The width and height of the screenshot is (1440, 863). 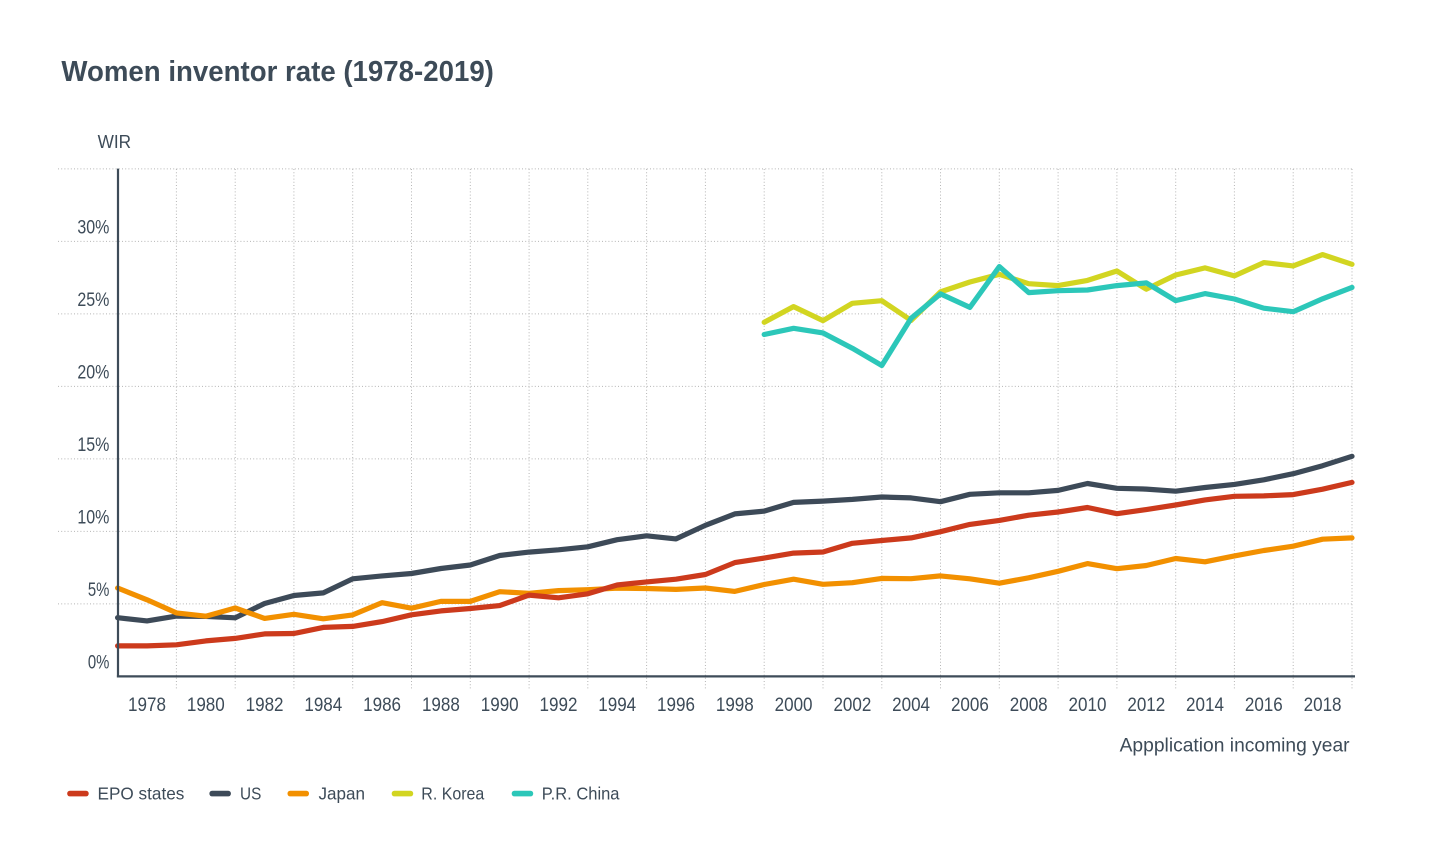 What do you see at coordinates (250, 793) in the screenshot?
I see `svg-text: US` at bounding box center [250, 793].